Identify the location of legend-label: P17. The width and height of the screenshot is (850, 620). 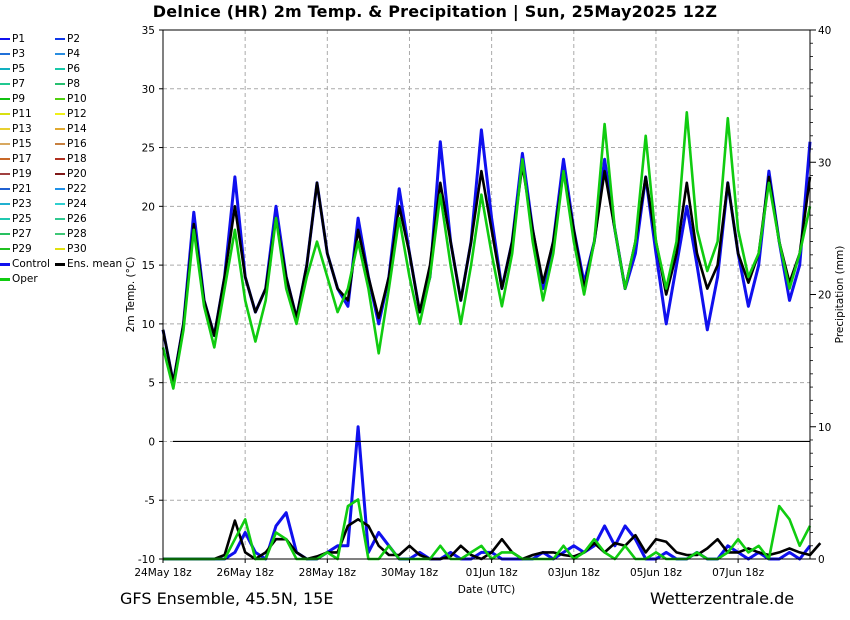
(22, 159).